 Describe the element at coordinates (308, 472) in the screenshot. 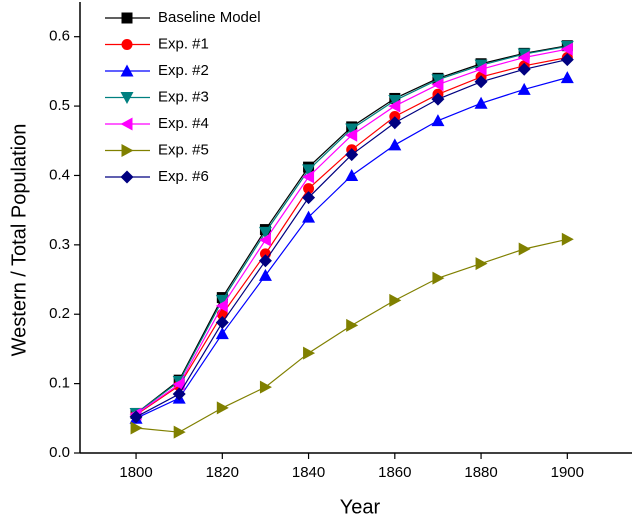

I see `x-tick-label: 1840` at that location.